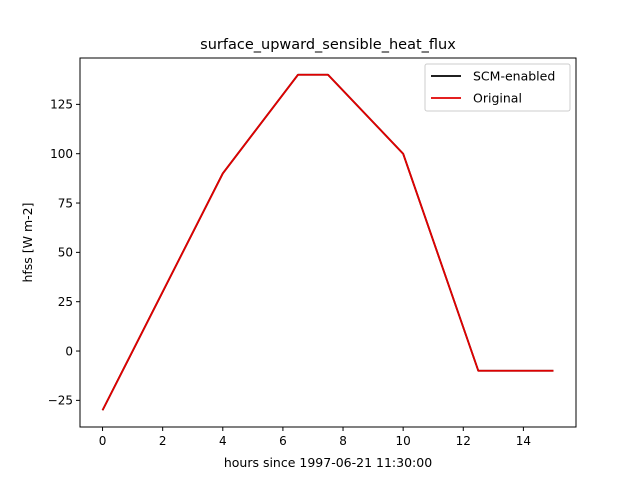 This screenshot has width=640, height=480. Describe the element at coordinates (61, 154) in the screenshot. I see `y-tick-label: 100` at that location.